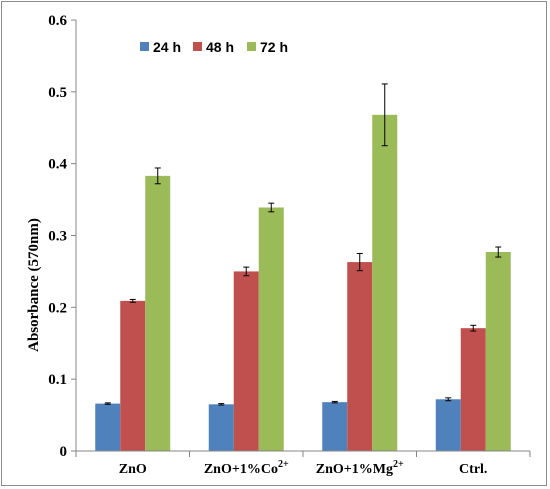  I want to click on y-tick-label: 0.6, so click(57, 21).